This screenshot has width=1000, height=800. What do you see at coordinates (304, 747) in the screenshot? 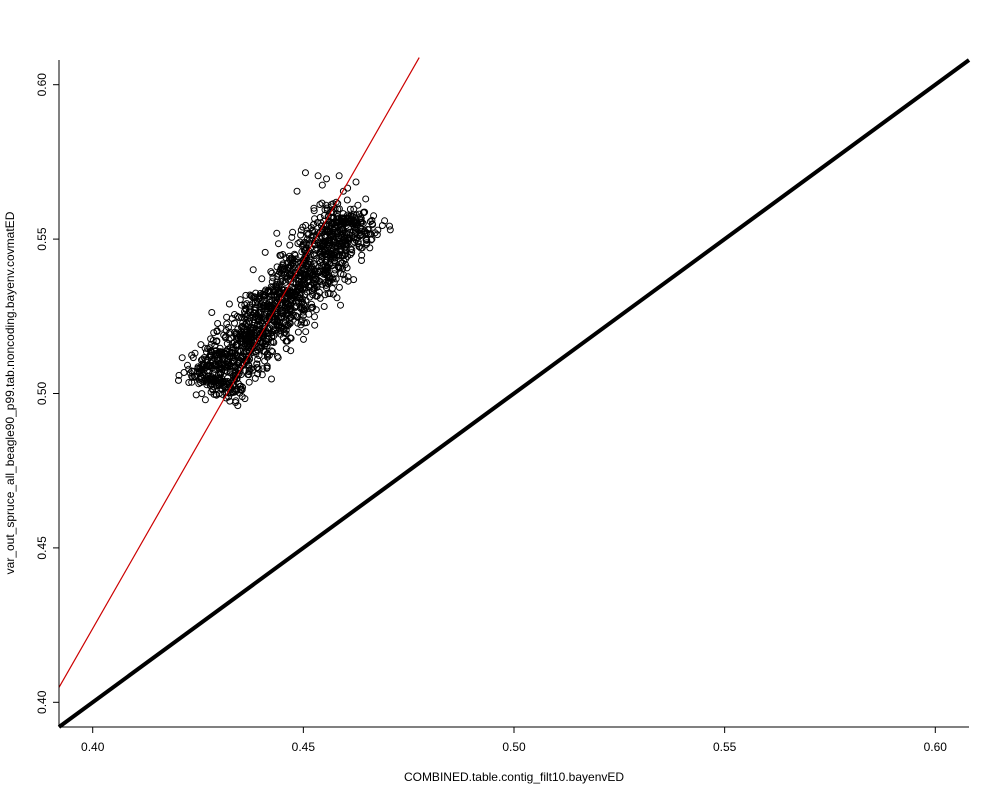
I see `x-tick-label: 0.45` at bounding box center [304, 747].